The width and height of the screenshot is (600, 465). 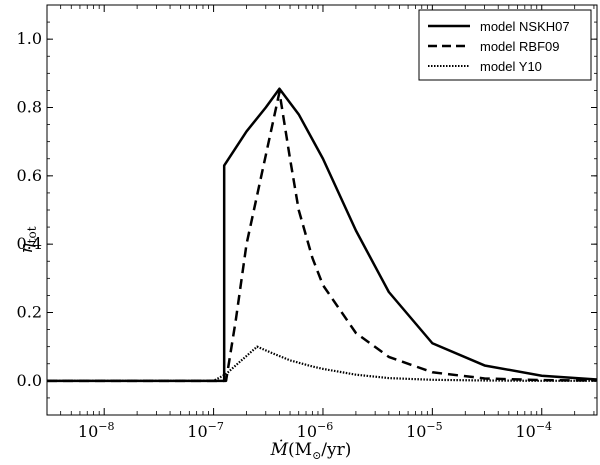 I want to click on y-axis-label: ηtot, so click(x=28, y=239).